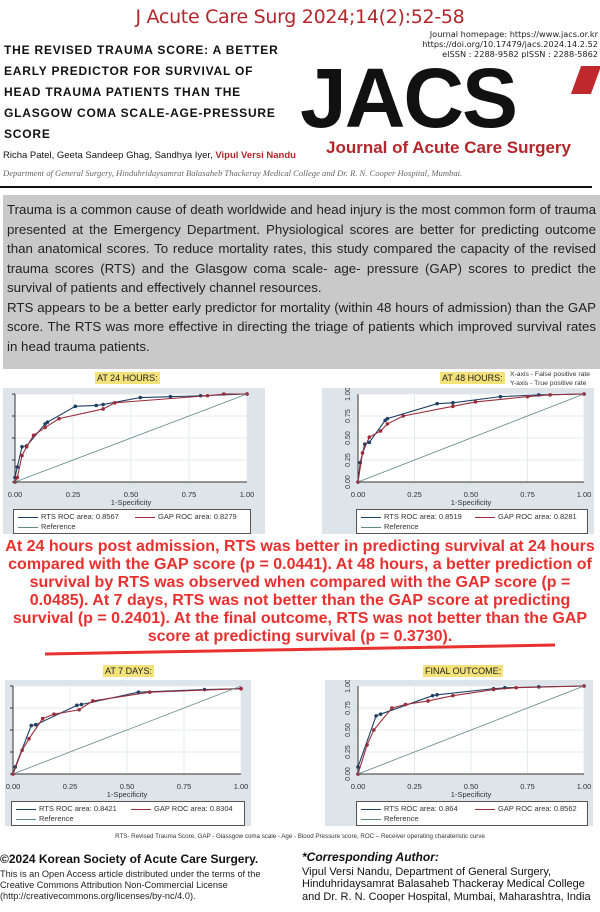 Image resolution: width=600 pixels, height=912 pixels. Describe the element at coordinates (27, 155) in the screenshot. I see `author: Richa Patel` at that location.